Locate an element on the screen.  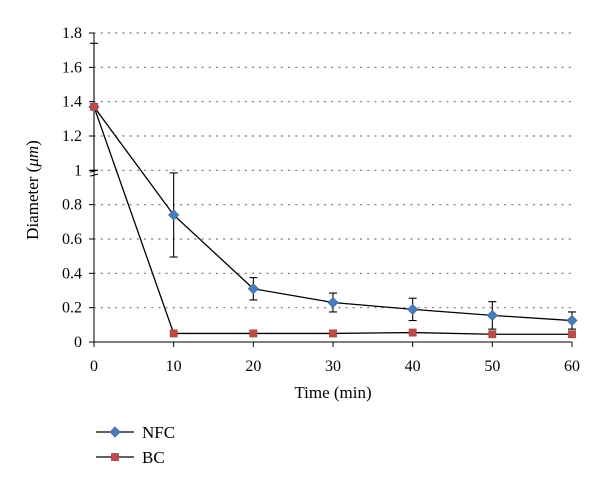
y-tick-label: 1.4 is located at coordinates (72, 102).